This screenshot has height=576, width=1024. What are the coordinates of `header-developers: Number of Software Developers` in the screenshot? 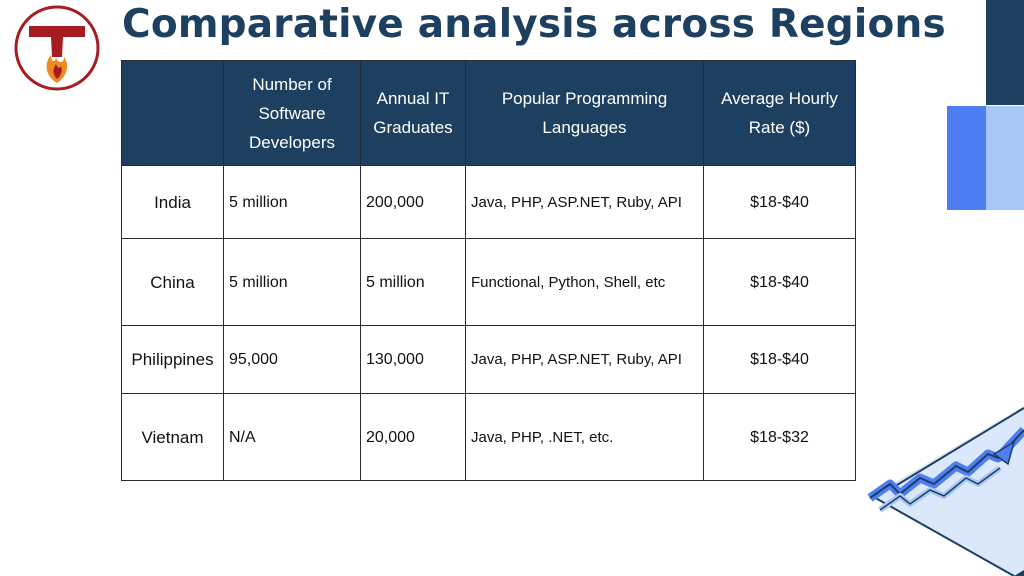 It's located at (292, 113).